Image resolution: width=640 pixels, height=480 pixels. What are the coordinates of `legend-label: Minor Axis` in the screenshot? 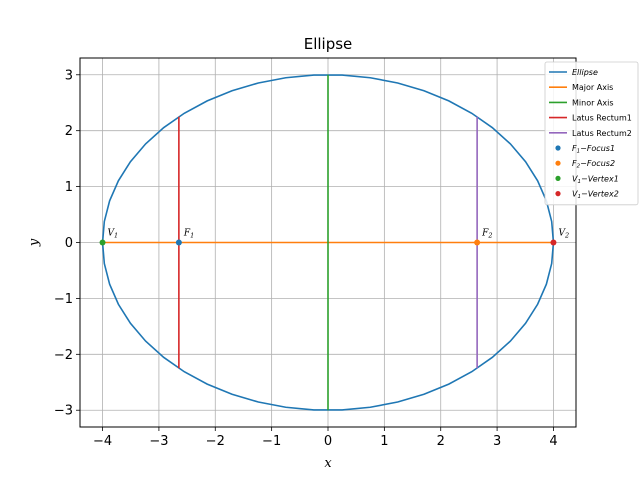 It's located at (593, 102).